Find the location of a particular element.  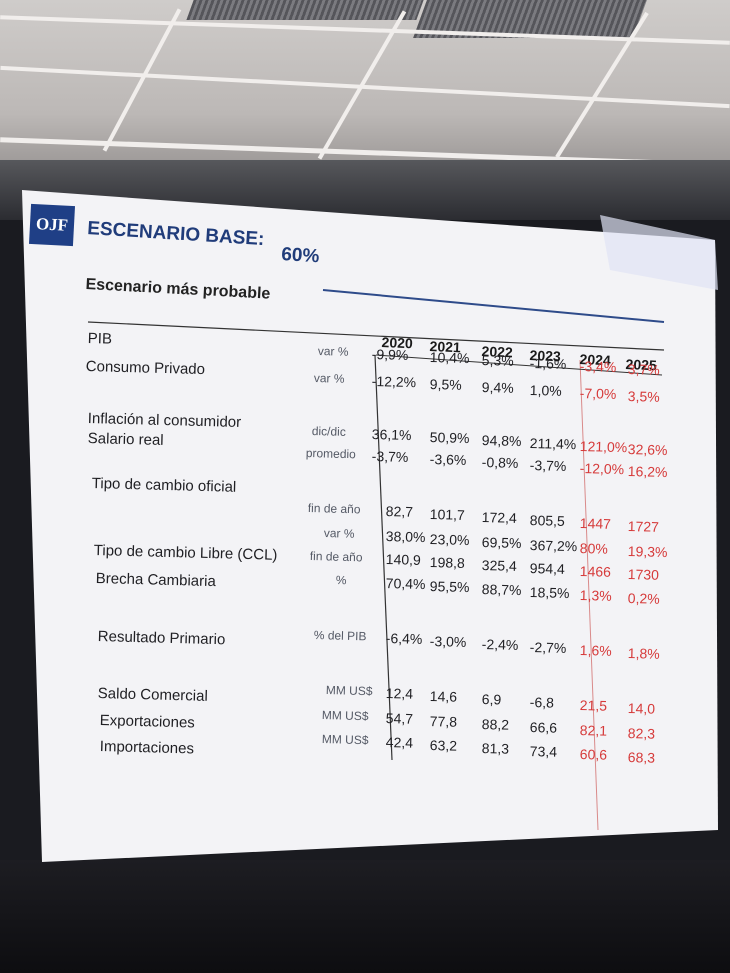

table-cell: -7,0% is located at coordinates (598, 393).